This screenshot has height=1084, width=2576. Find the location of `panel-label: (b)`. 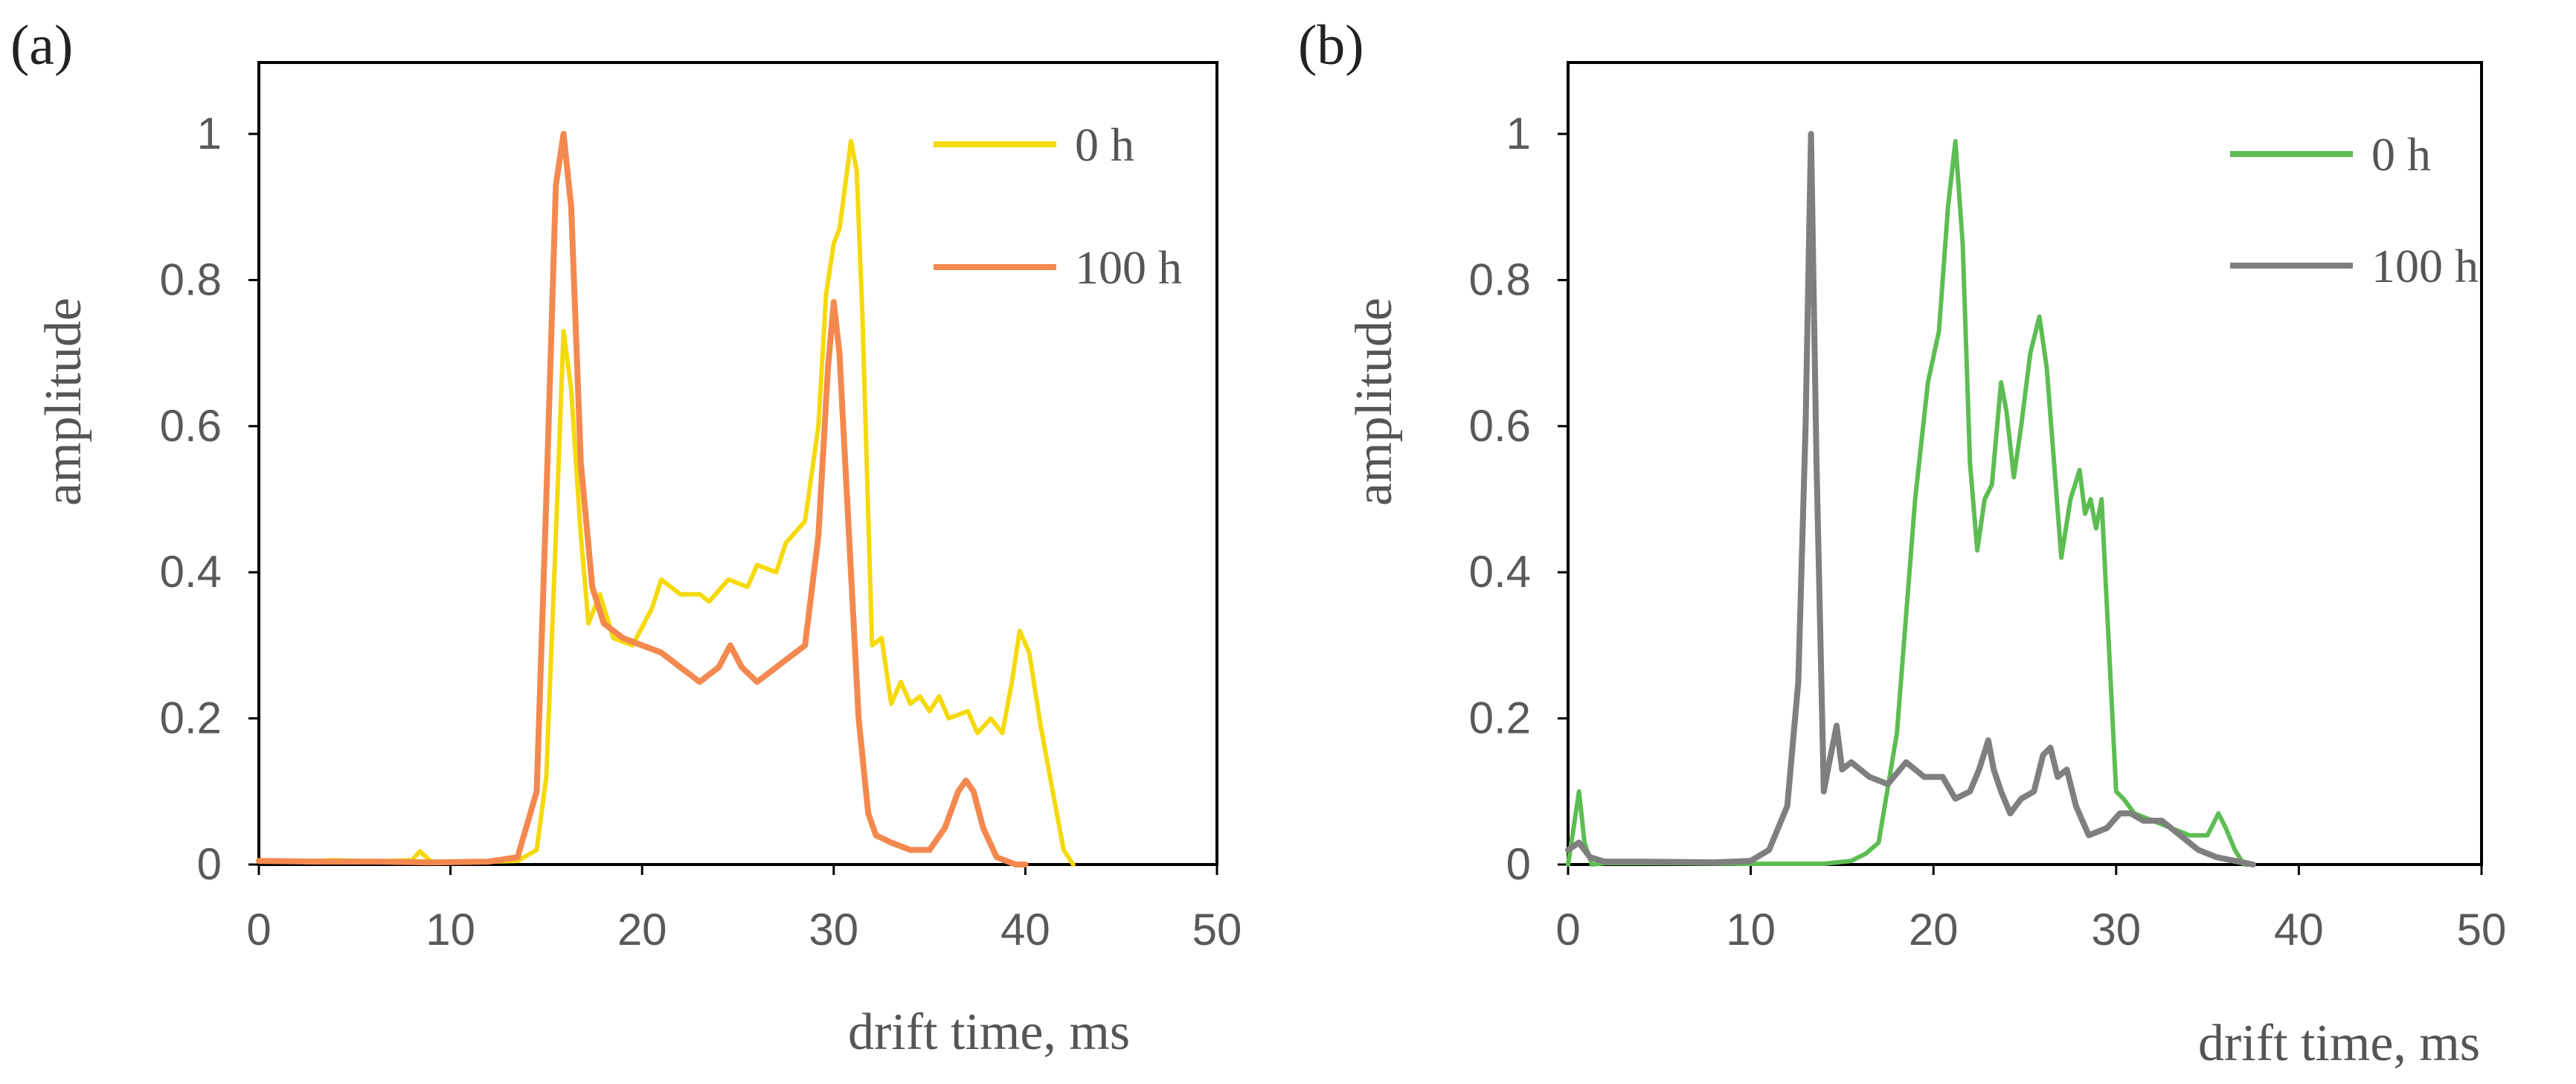

panel-label: (b) is located at coordinates (1331, 45).